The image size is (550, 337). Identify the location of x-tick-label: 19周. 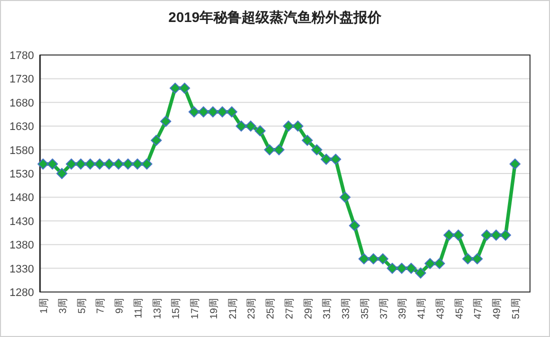
(214, 309).